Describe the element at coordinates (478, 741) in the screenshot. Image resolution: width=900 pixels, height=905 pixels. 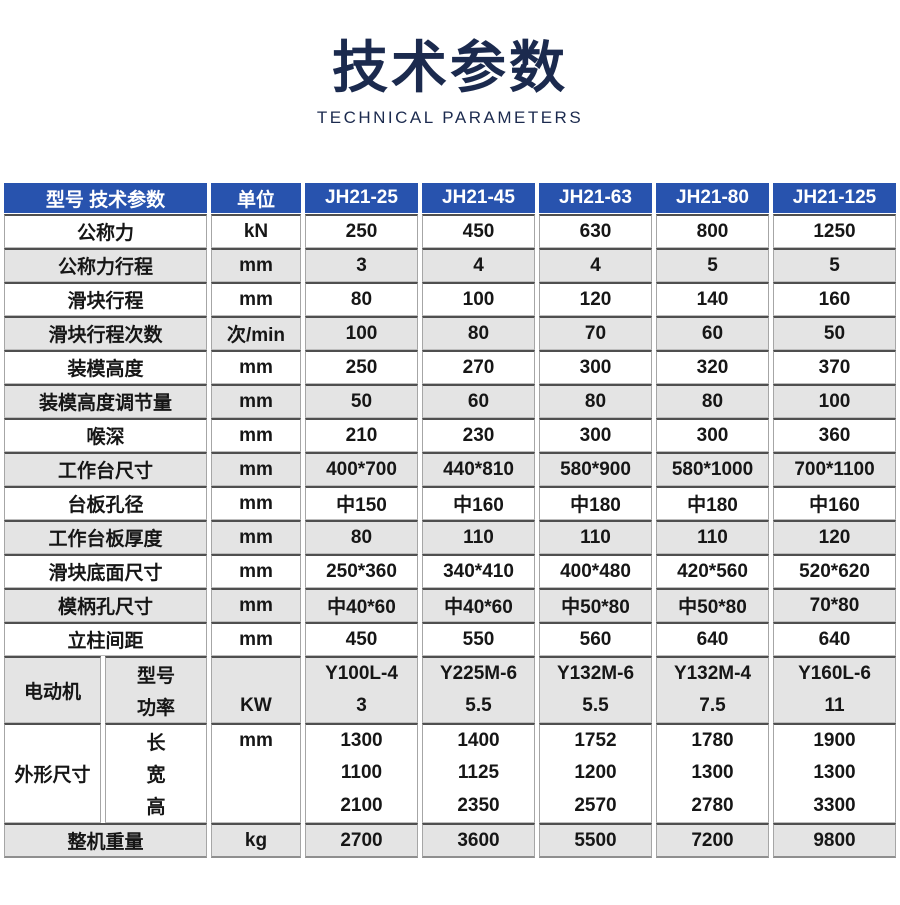
I see `dimensions-value-cell-line: 1400` at that location.